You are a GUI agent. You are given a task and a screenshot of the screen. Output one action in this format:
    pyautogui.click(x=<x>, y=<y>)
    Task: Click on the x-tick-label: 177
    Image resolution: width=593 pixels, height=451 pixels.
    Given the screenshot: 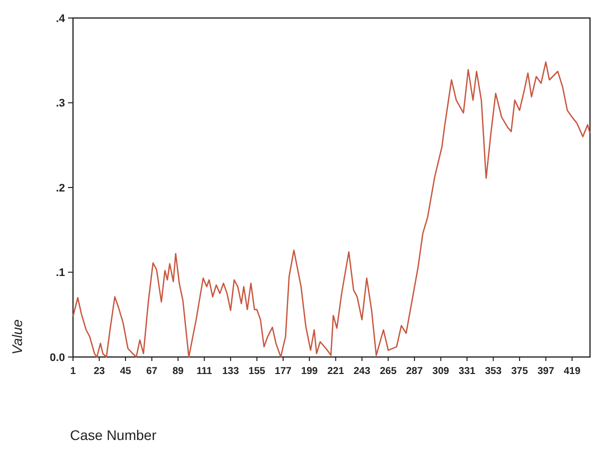 What is the action you would take?
    pyautogui.click(x=283, y=371)
    